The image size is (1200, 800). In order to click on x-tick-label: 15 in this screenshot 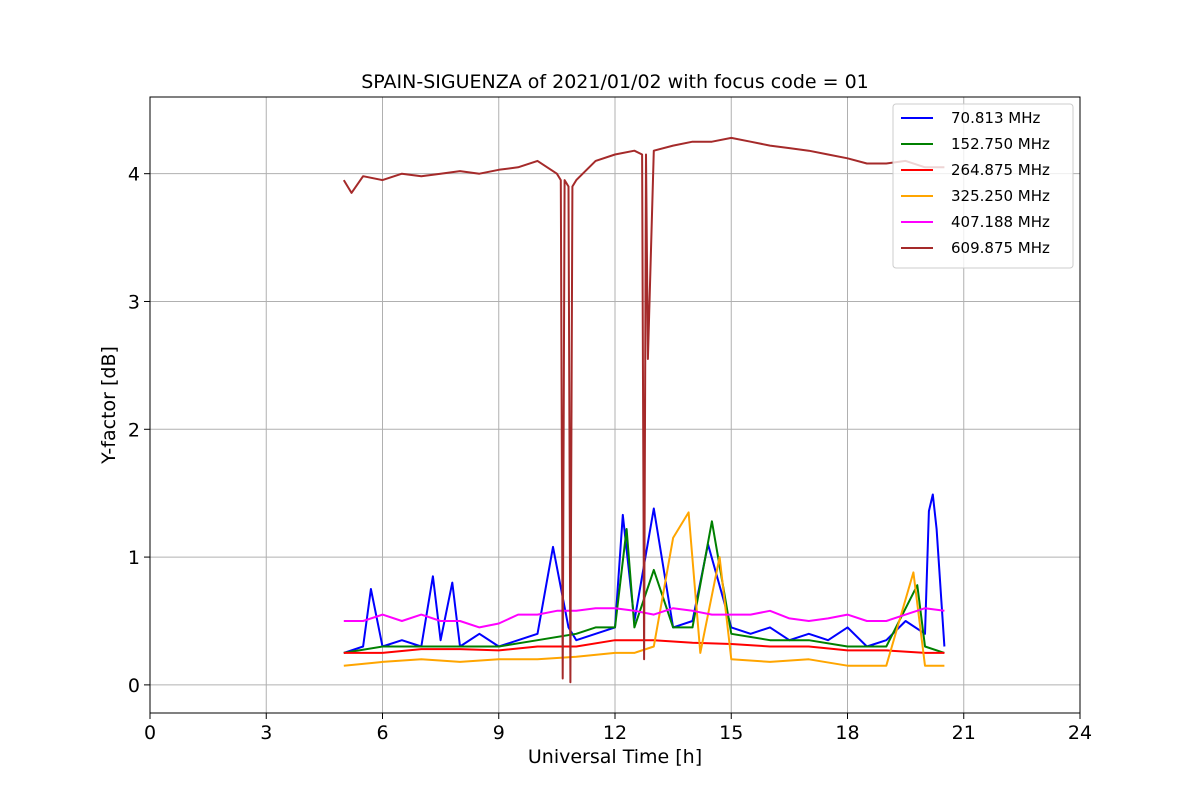, I will do `click(731, 733)`.